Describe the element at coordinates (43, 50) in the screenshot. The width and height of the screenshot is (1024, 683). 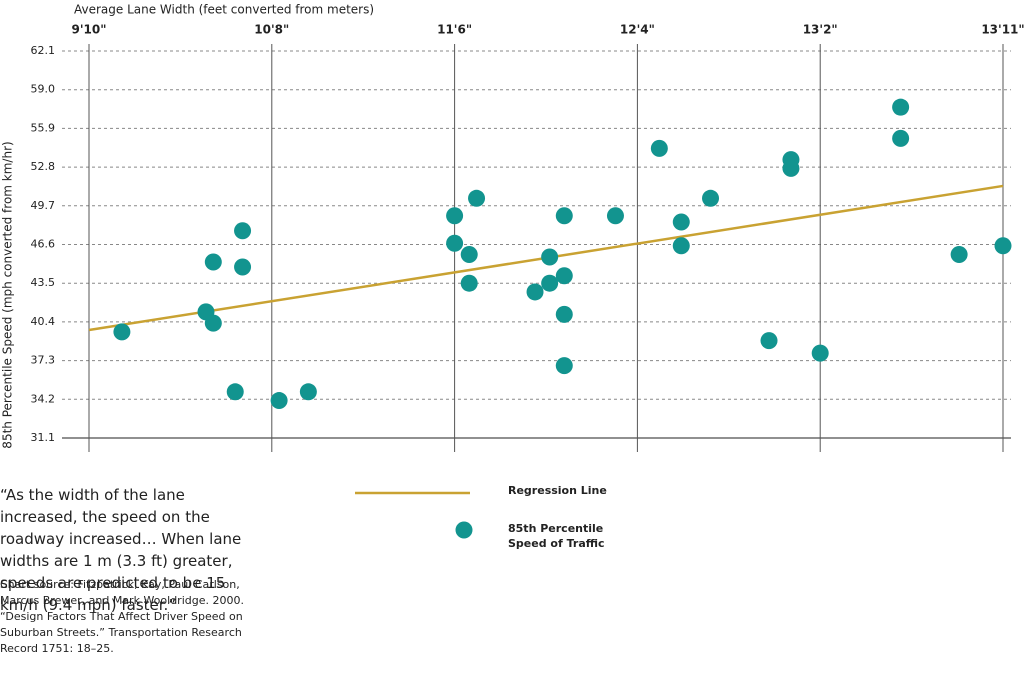
I see `y-tick-label: 62.1` at that location.